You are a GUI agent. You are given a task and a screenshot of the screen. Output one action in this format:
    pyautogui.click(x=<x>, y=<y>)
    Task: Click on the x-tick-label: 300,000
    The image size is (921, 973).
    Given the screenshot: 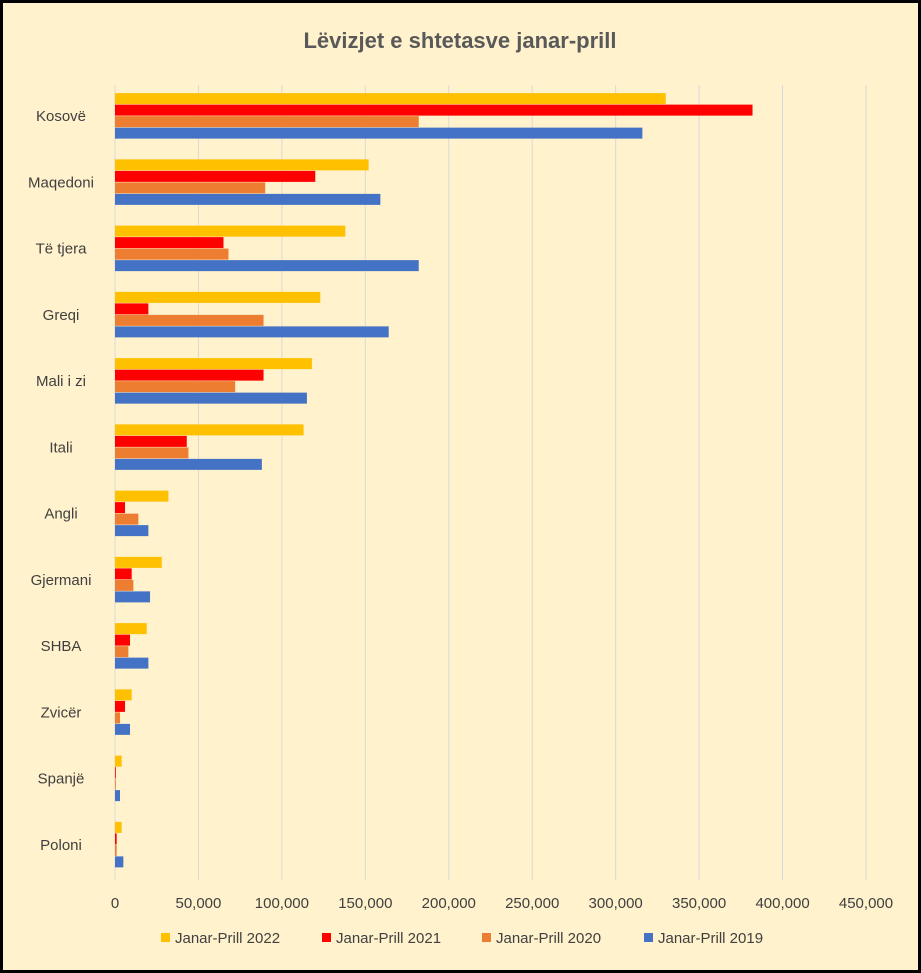 What is the action you would take?
    pyautogui.click(x=616, y=903)
    